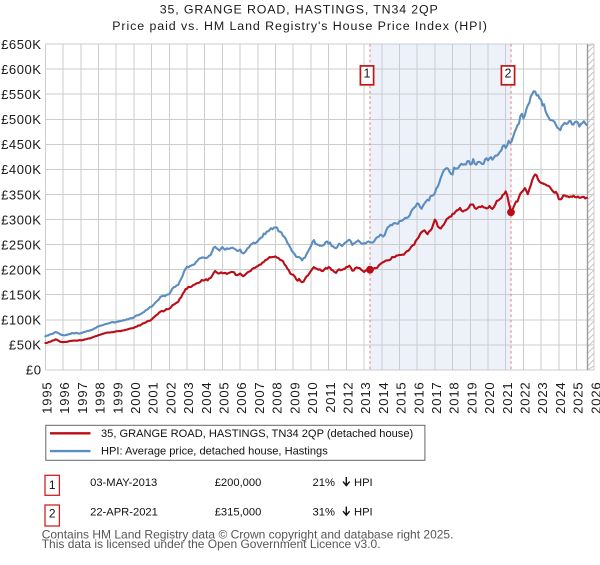  Describe the element at coordinates (294, 398) in the screenshot. I see `svg-text: 2009` at that location.